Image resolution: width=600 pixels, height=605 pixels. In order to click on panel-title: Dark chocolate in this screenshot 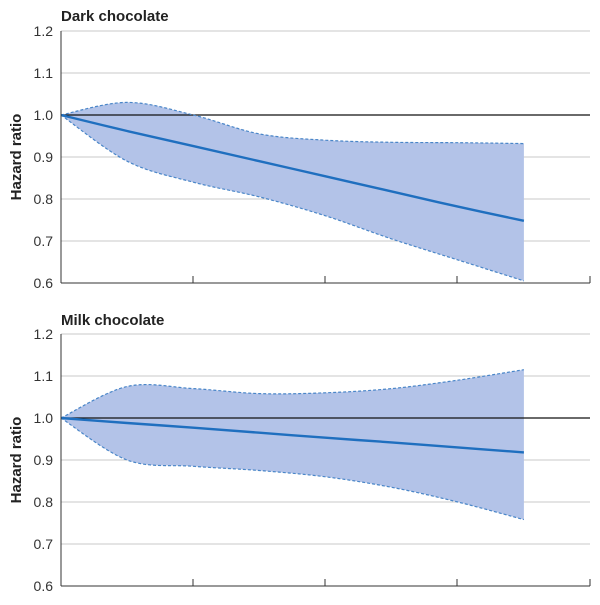, I will do `click(115, 16)`.